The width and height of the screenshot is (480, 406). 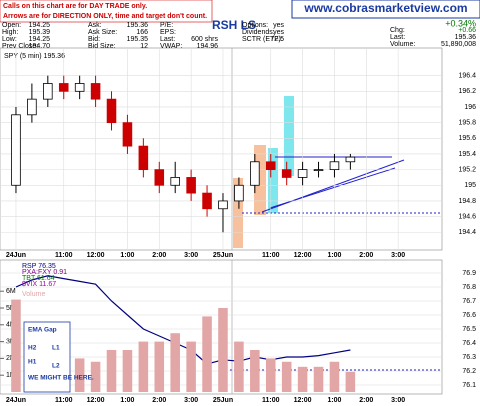 What do you see at coordinates (458, 44) in the screenshot?
I see `field-value: 51,890,008` at bounding box center [458, 44].